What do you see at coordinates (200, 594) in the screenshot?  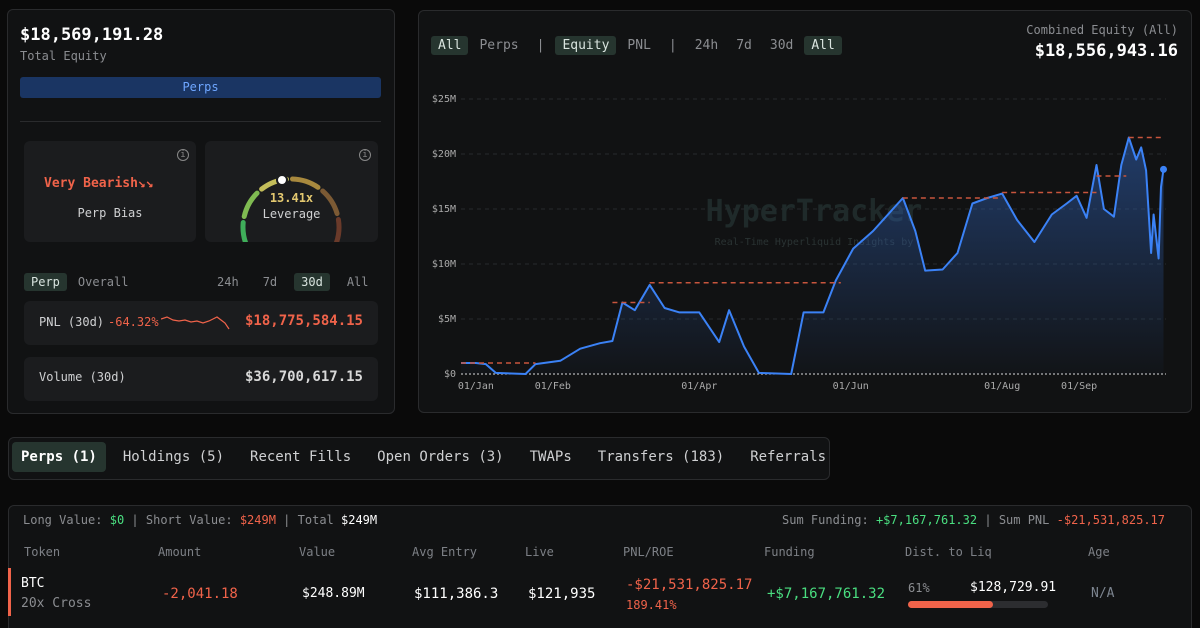 I see `amount: -2,041.18` at bounding box center [200, 594].